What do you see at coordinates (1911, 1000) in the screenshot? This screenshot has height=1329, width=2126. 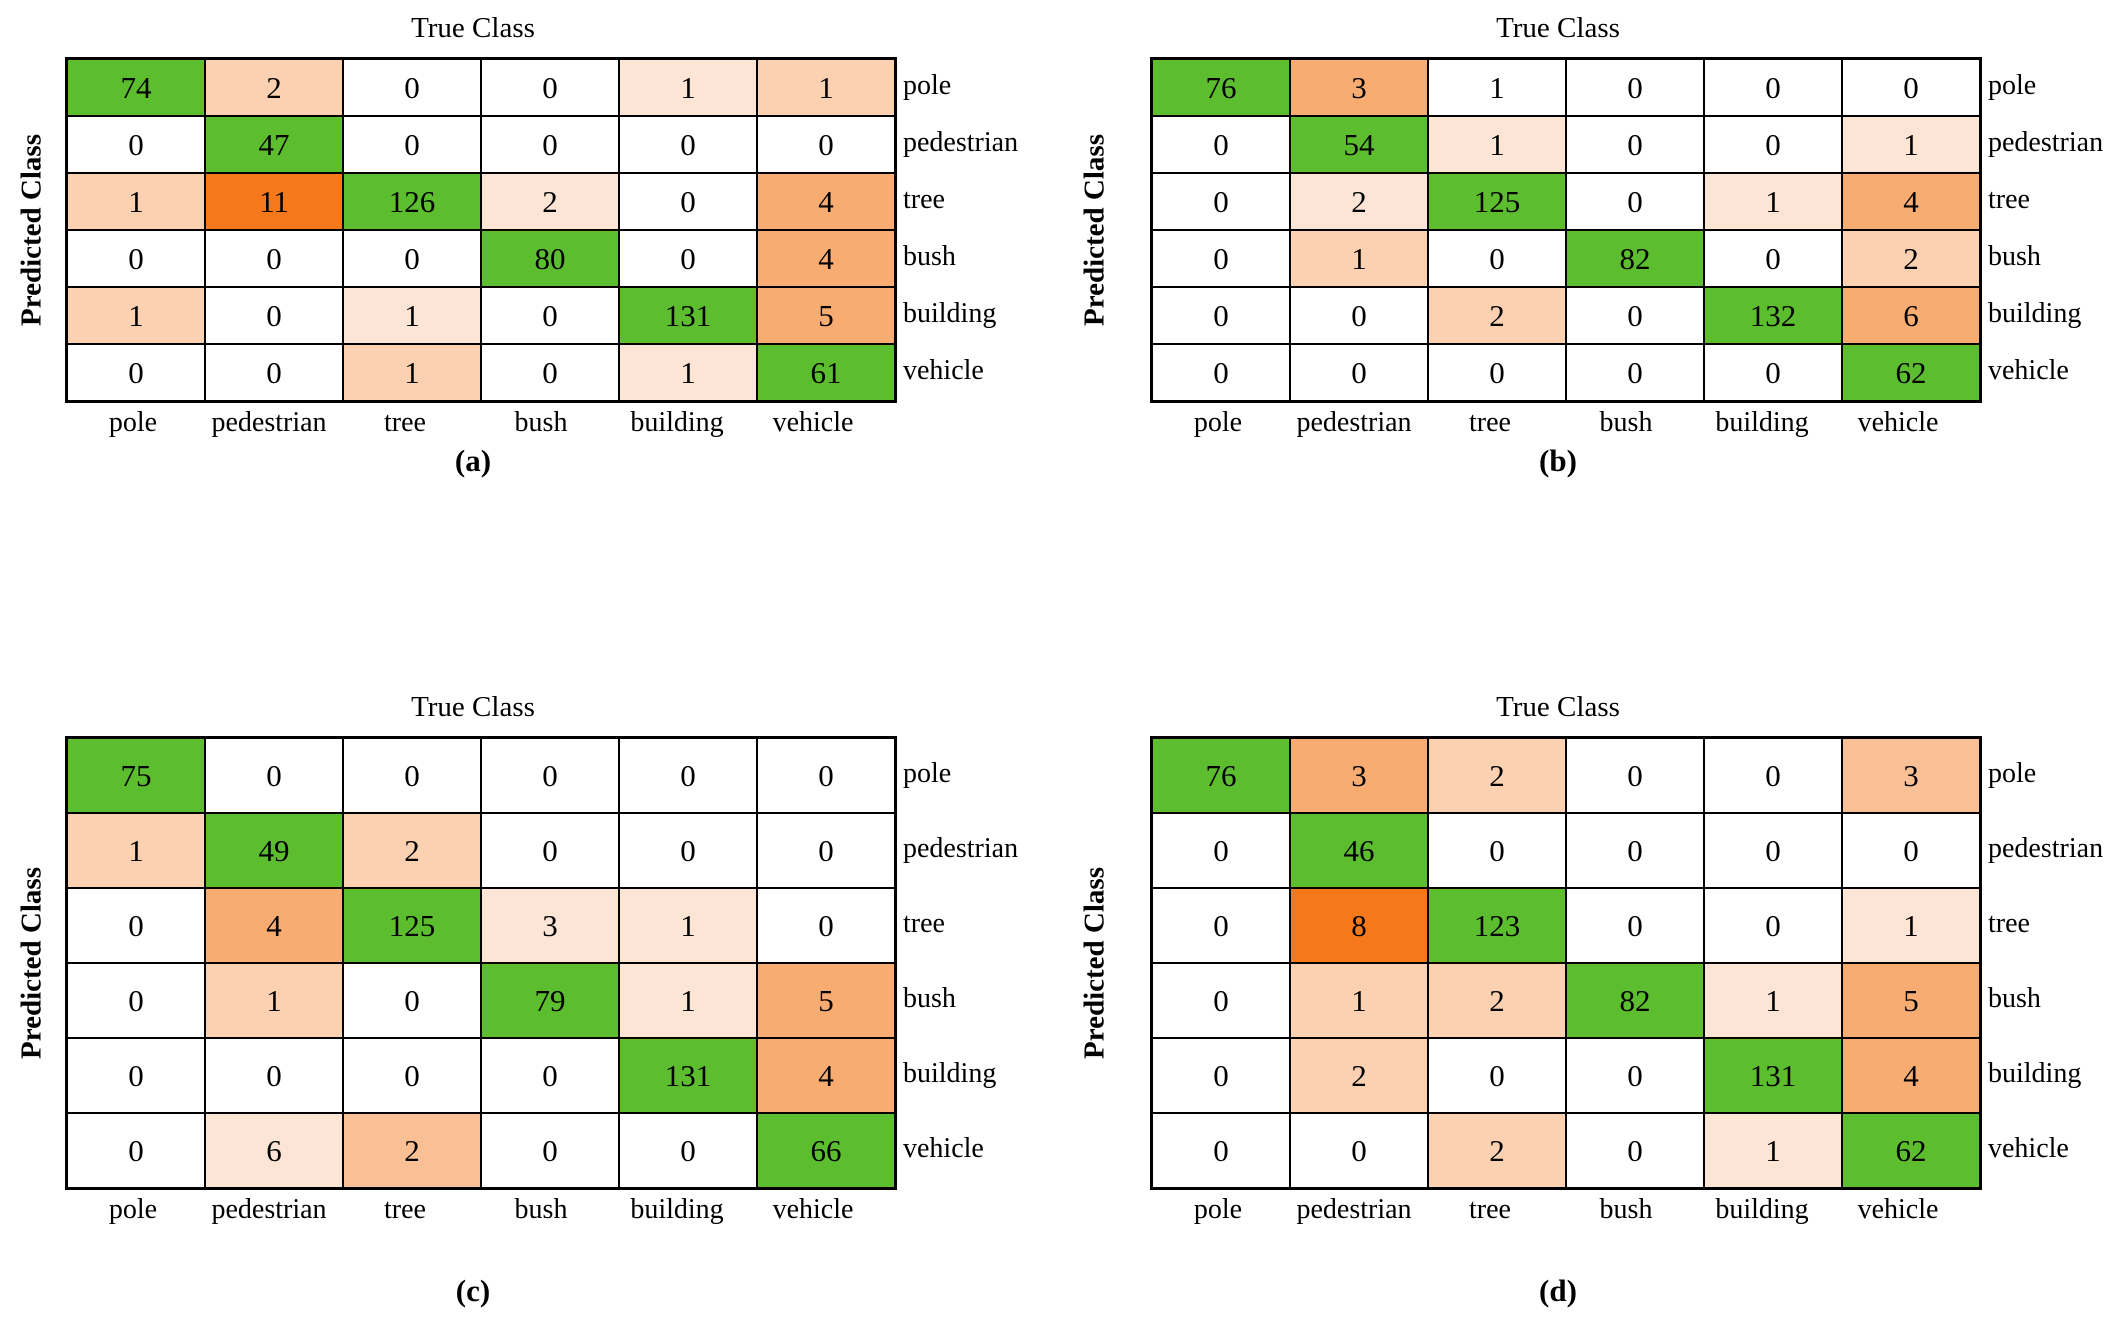 I see `matrix-cell: 5` at bounding box center [1911, 1000].